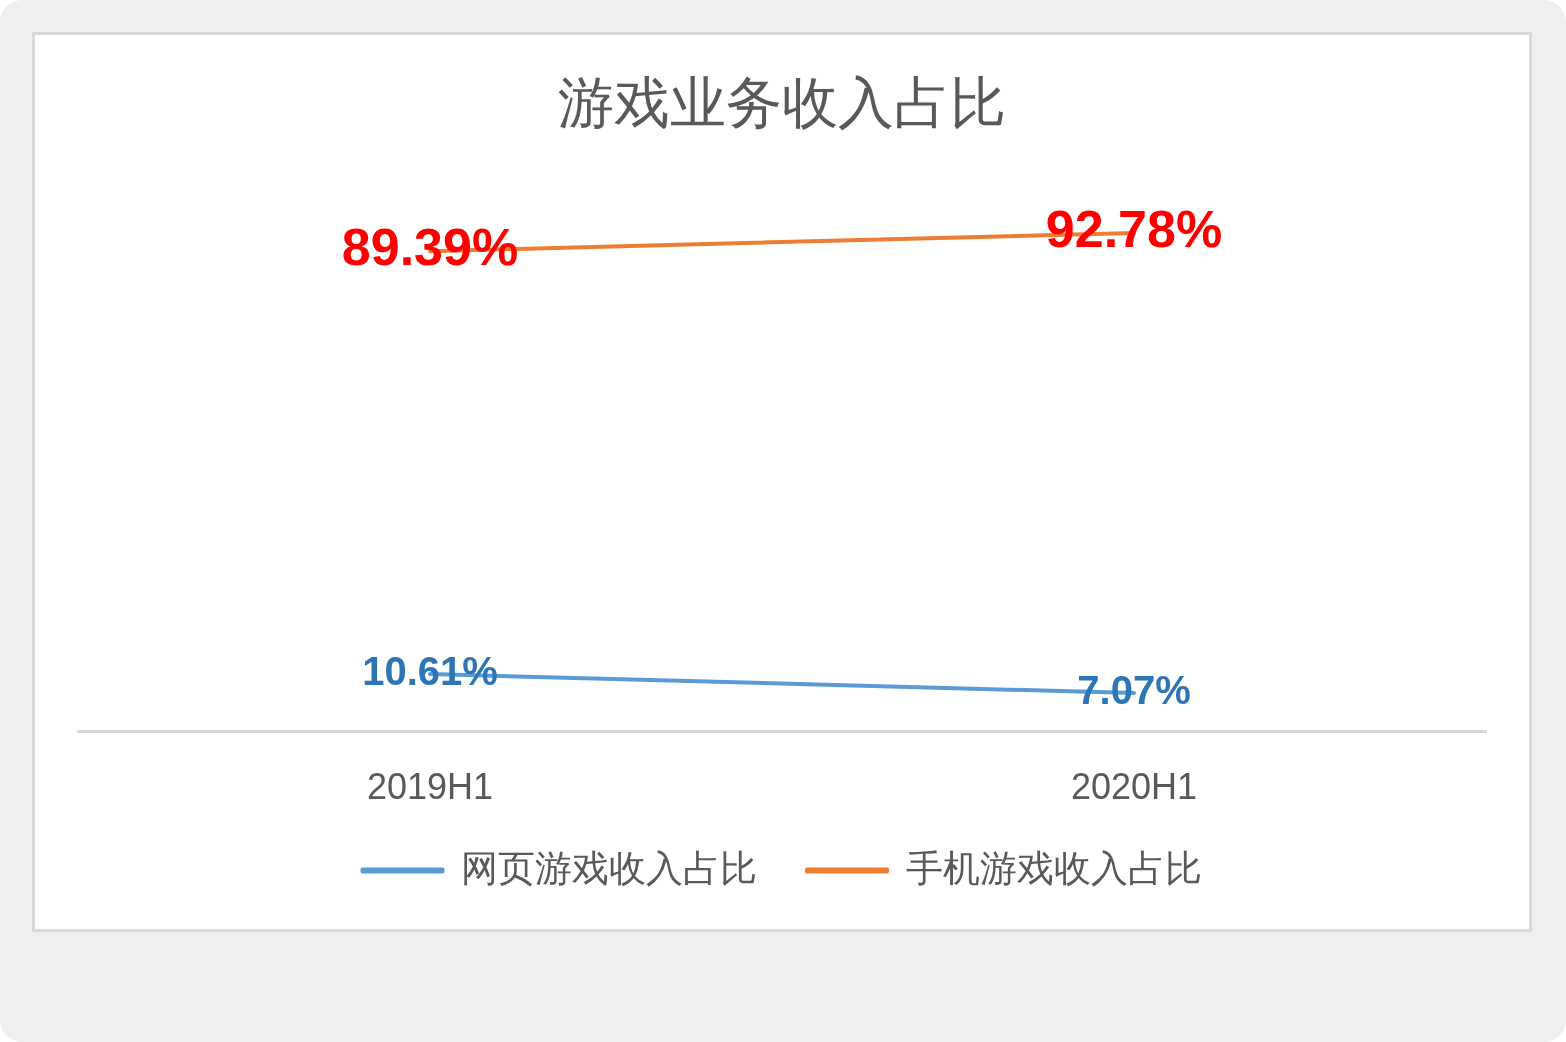 The width and height of the screenshot is (1566, 1042). I want to click on data-label: 92.78%, so click(1134, 229).